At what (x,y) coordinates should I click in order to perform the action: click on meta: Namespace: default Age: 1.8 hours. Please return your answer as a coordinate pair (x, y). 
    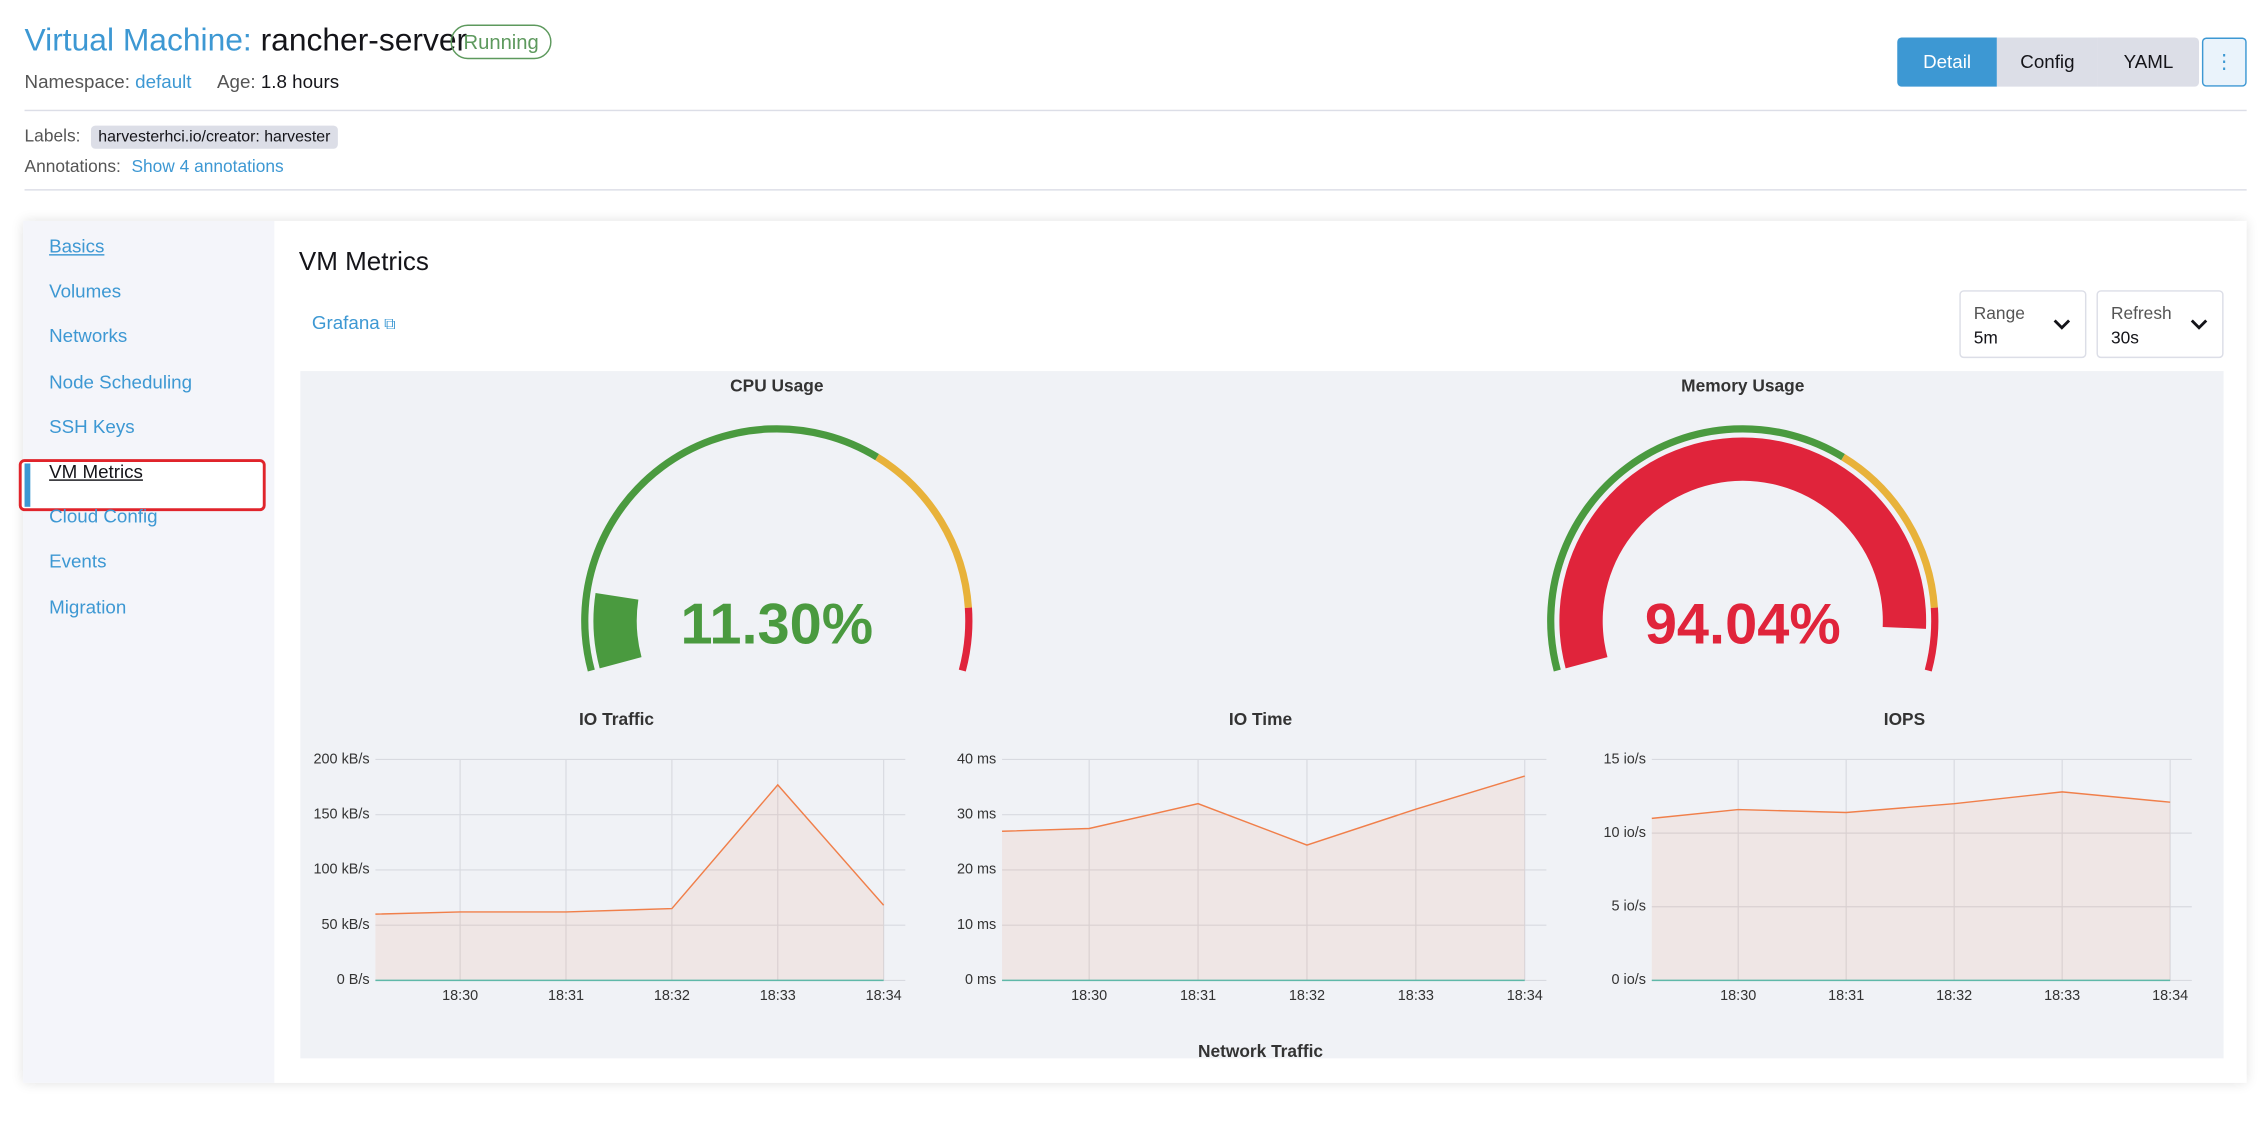
    Looking at the image, I should click on (182, 82).